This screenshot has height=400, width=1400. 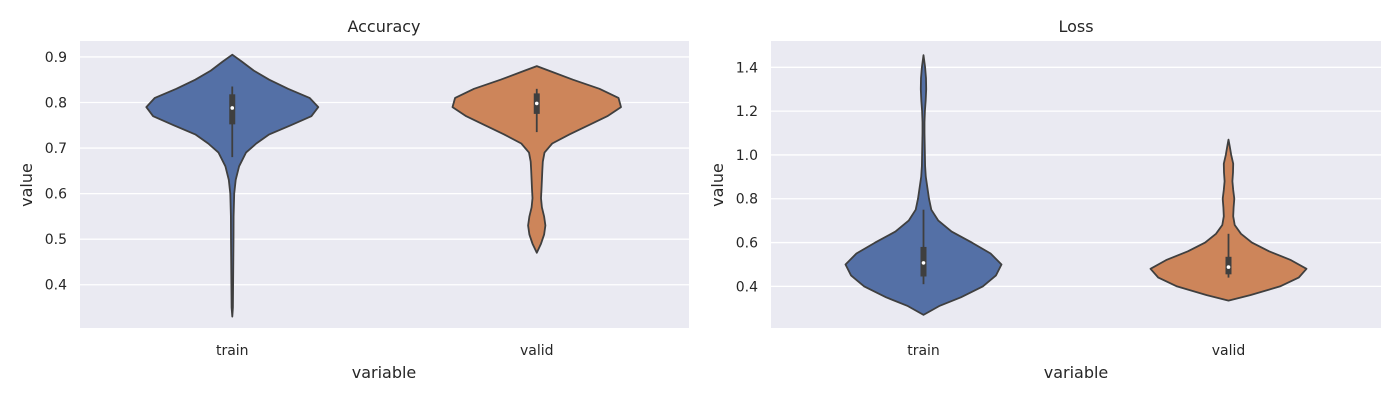 What do you see at coordinates (56, 58) in the screenshot?
I see `y-tick-label: 0.9` at bounding box center [56, 58].